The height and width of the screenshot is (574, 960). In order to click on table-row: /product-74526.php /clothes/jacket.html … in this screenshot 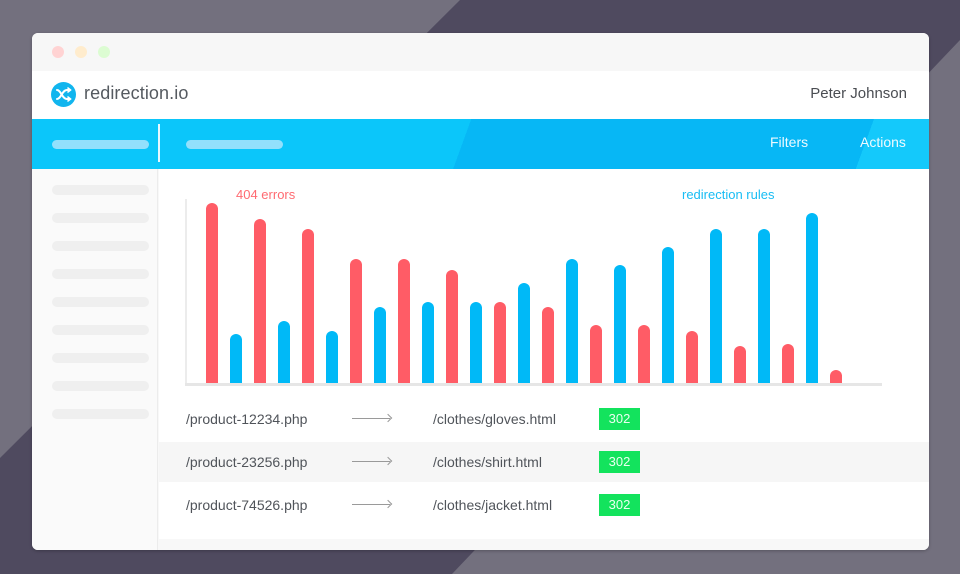, I will do `click(544, 505)`.